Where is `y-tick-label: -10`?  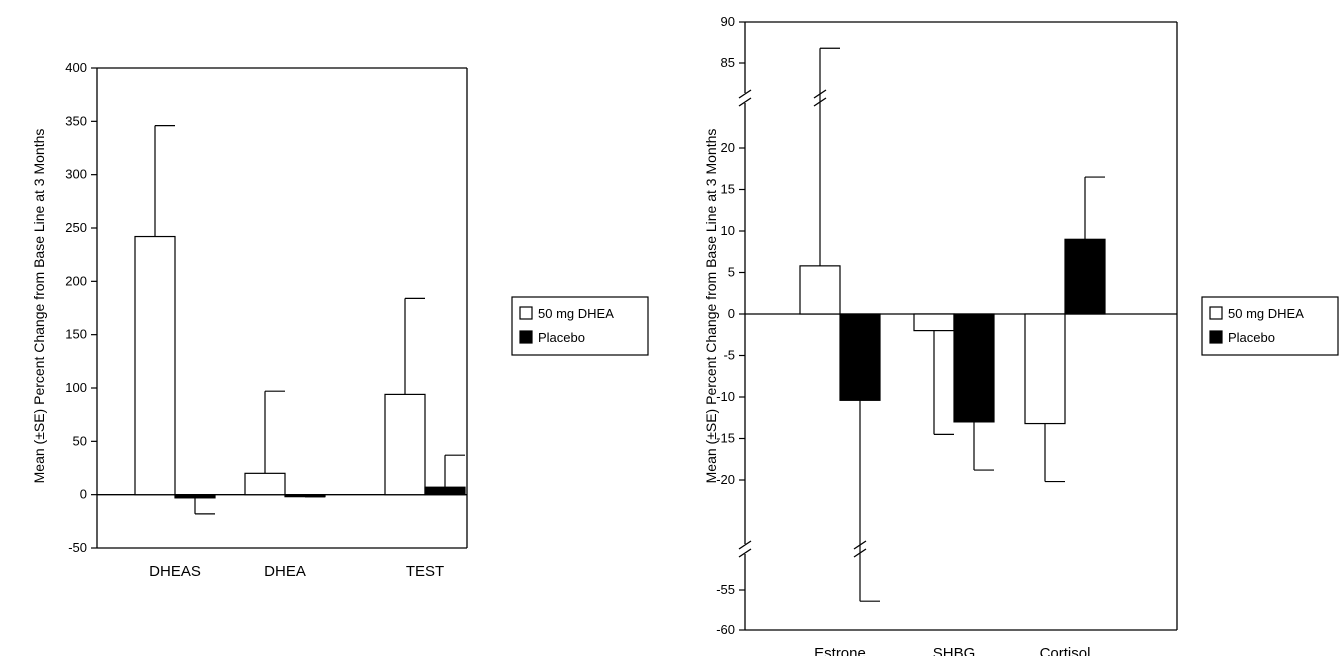
y-tick-label: -10 is located at coordinates (725, 396).